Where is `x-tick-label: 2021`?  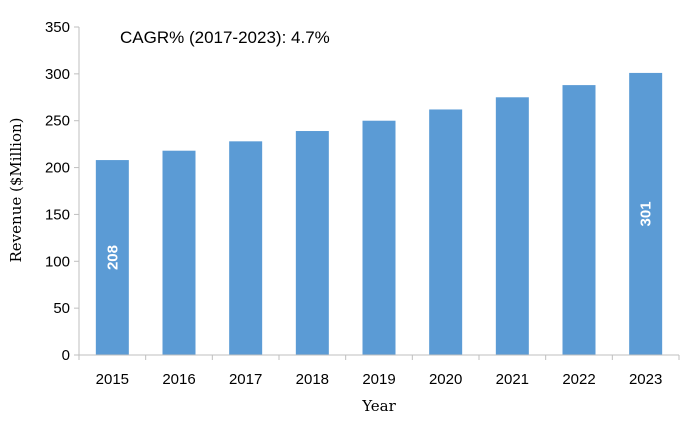 x-tick-label: 2021 is located at coordinates (512, 379).